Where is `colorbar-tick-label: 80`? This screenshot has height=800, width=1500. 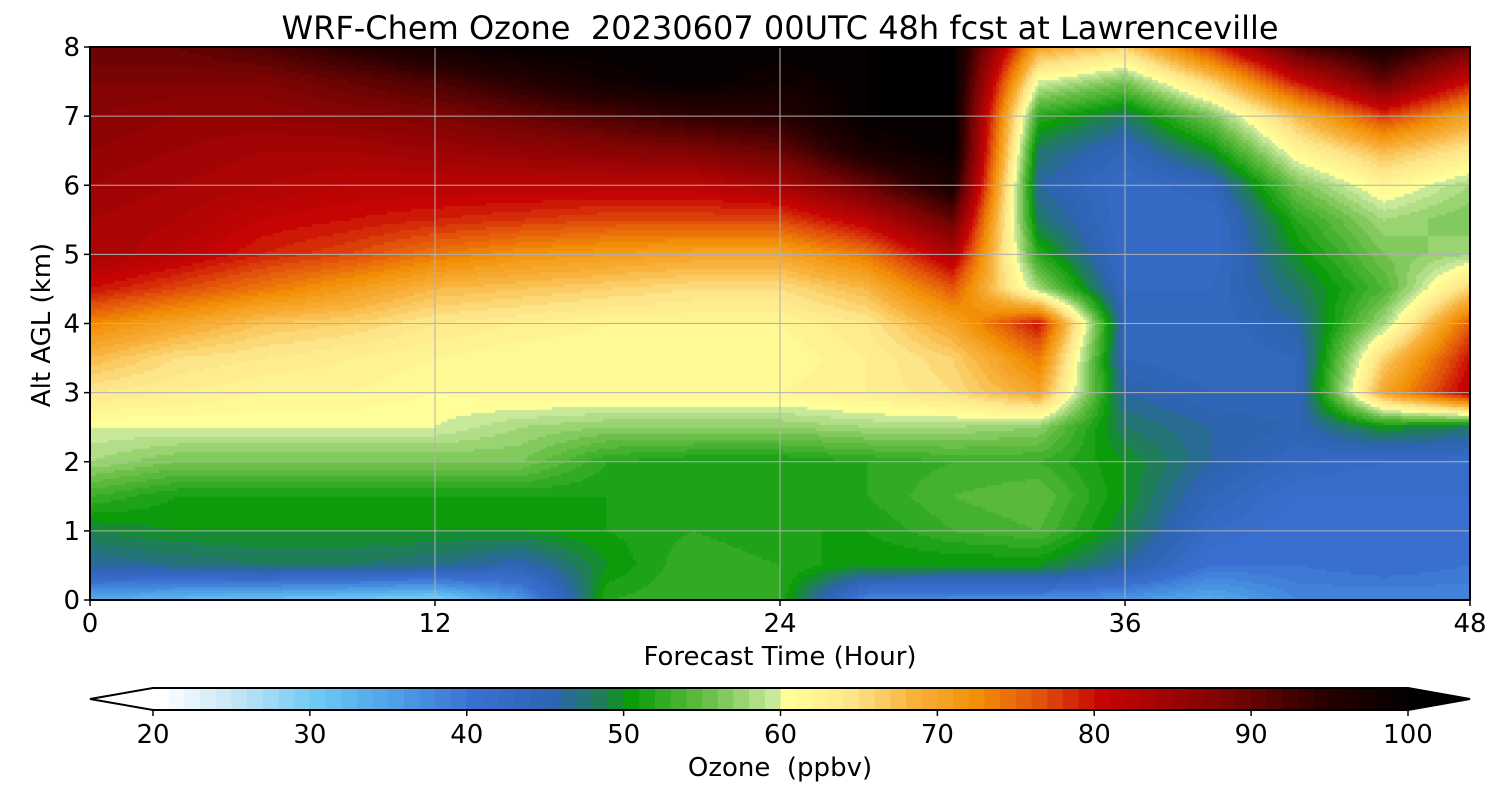 colorbar-tick-label: 80 is located at coordinates (1094, 735).